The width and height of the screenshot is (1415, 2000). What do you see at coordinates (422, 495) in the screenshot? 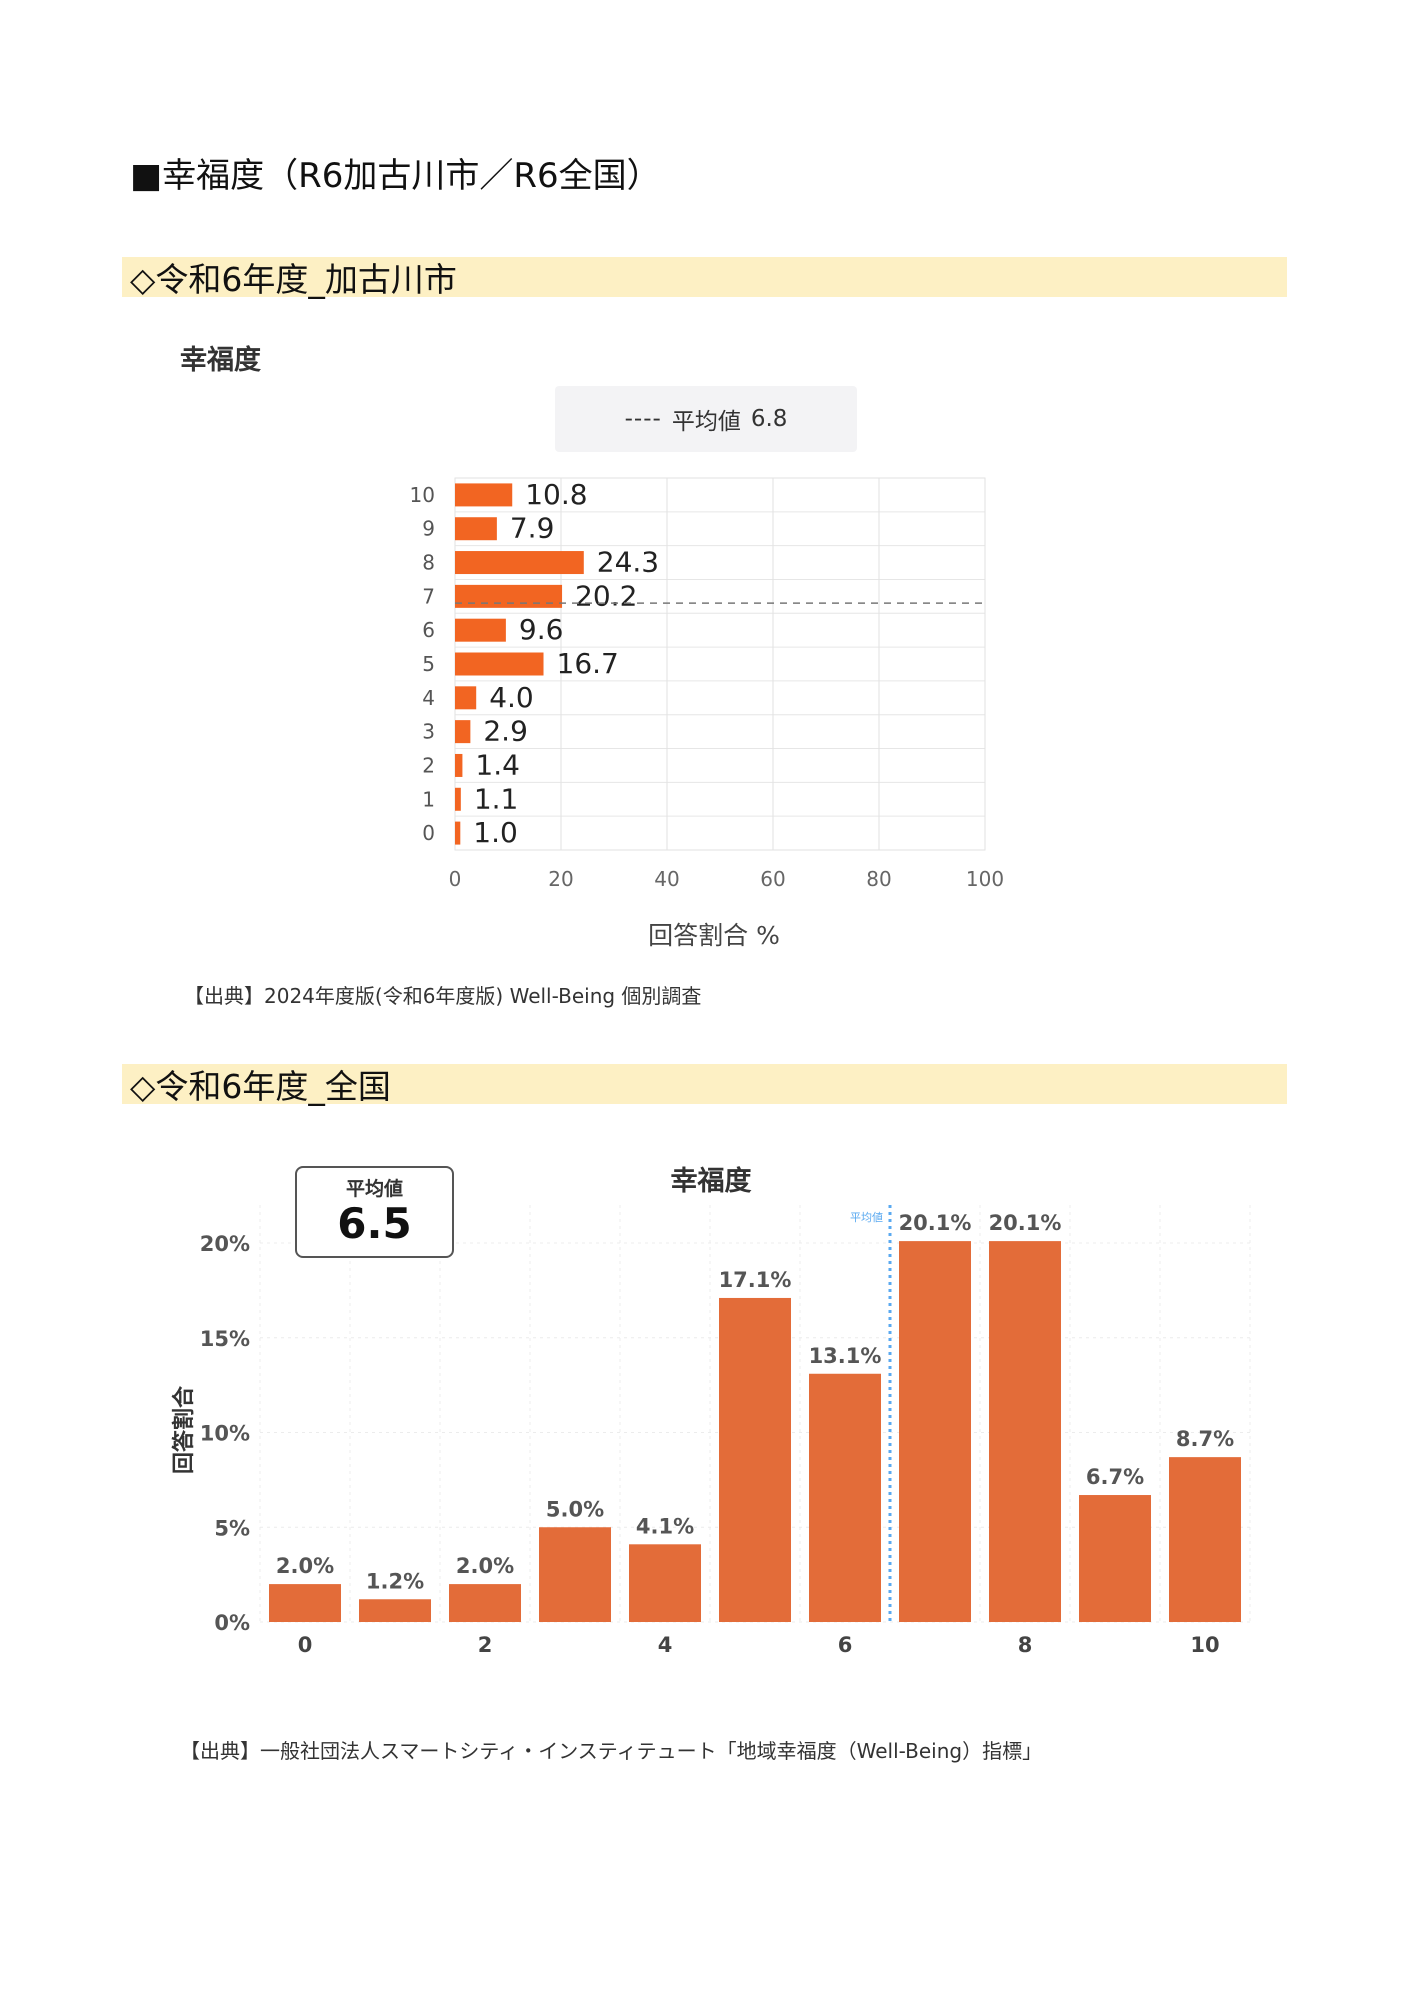
I see `chart1-y-tick-label: 10` at bounding box center [422, 495].